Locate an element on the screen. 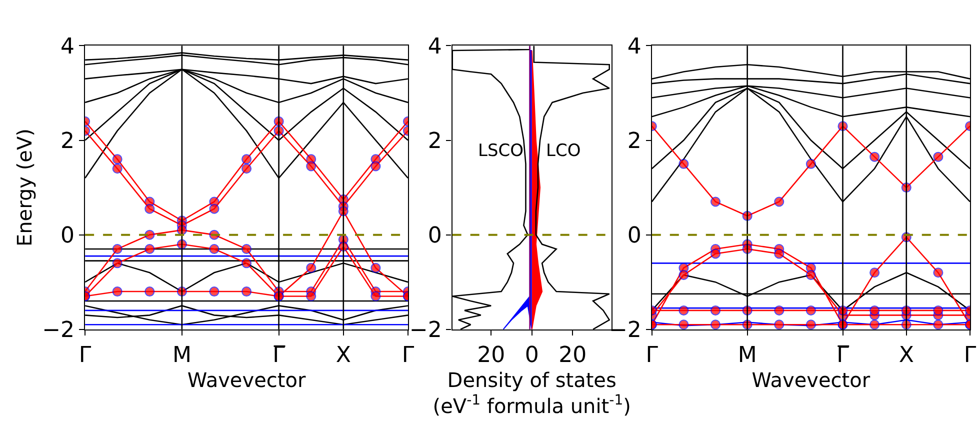 This screenshot has width=977, height=429. y-axis-title: Energy (eV) is located at coordinates (24, 187).